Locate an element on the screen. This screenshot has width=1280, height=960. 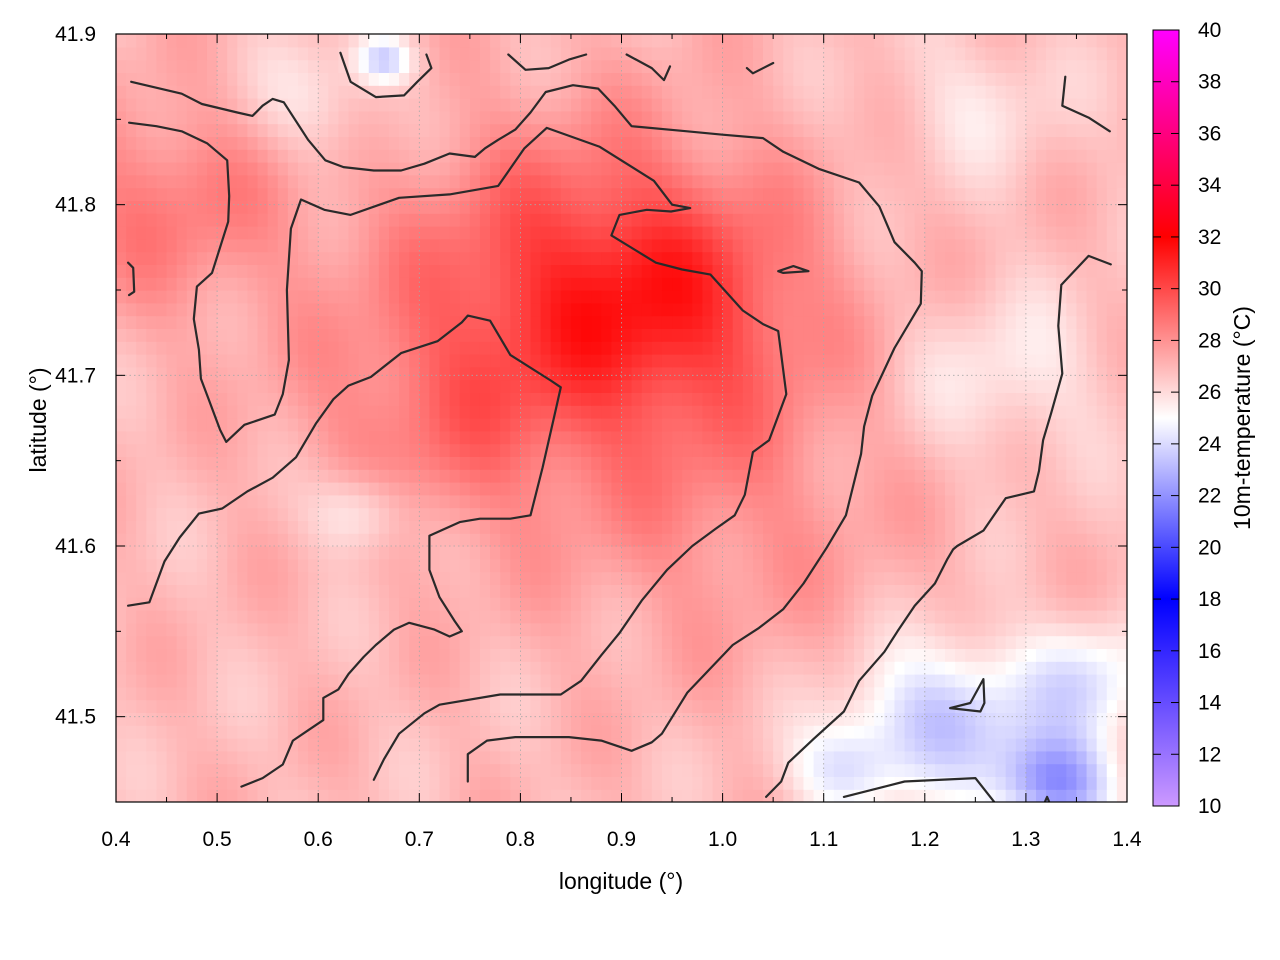
colorbar-tick-label: 18 is located at coordinates (1209, 599).